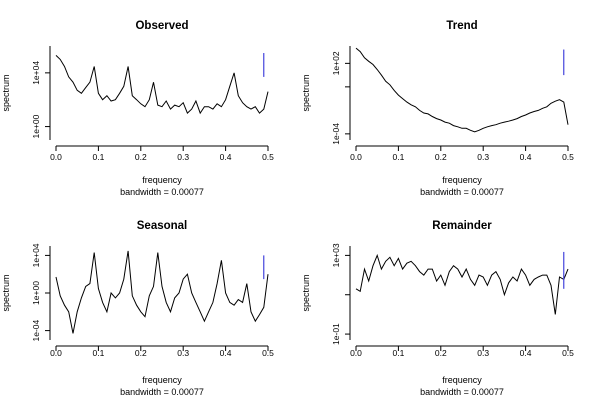  I want to click on y-tick-label: 1e+02, so click(336, 63).